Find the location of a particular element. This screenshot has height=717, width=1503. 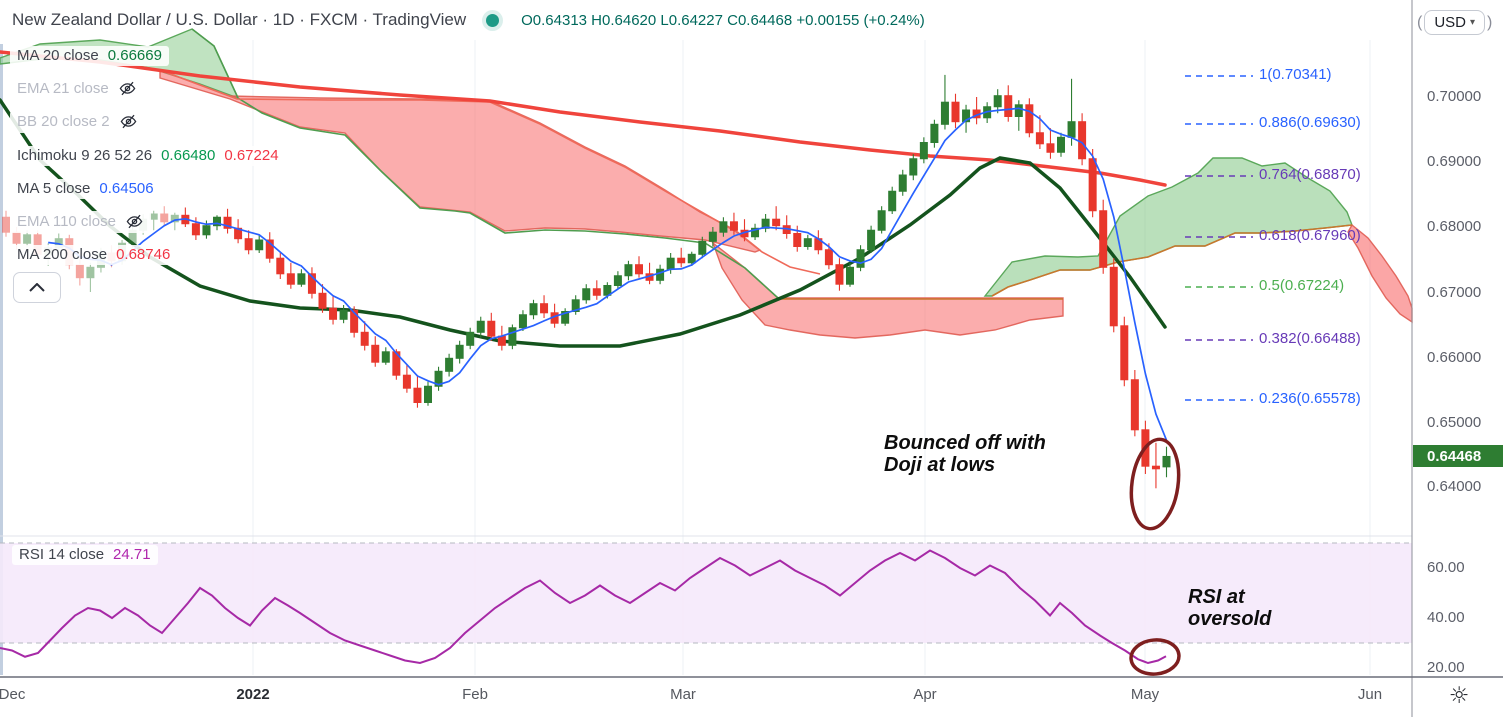

ma-200-line is located at coordinates (583, 118).